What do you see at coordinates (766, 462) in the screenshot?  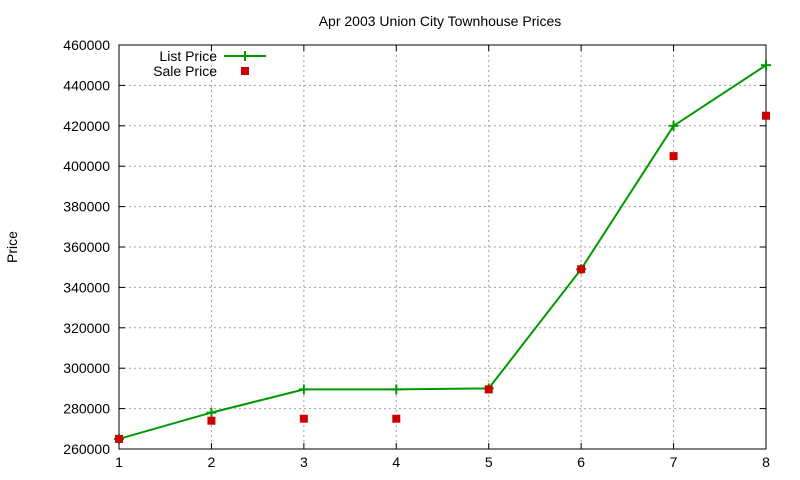 I see `x-tick-label: 8` at bounding box center [766, 462].